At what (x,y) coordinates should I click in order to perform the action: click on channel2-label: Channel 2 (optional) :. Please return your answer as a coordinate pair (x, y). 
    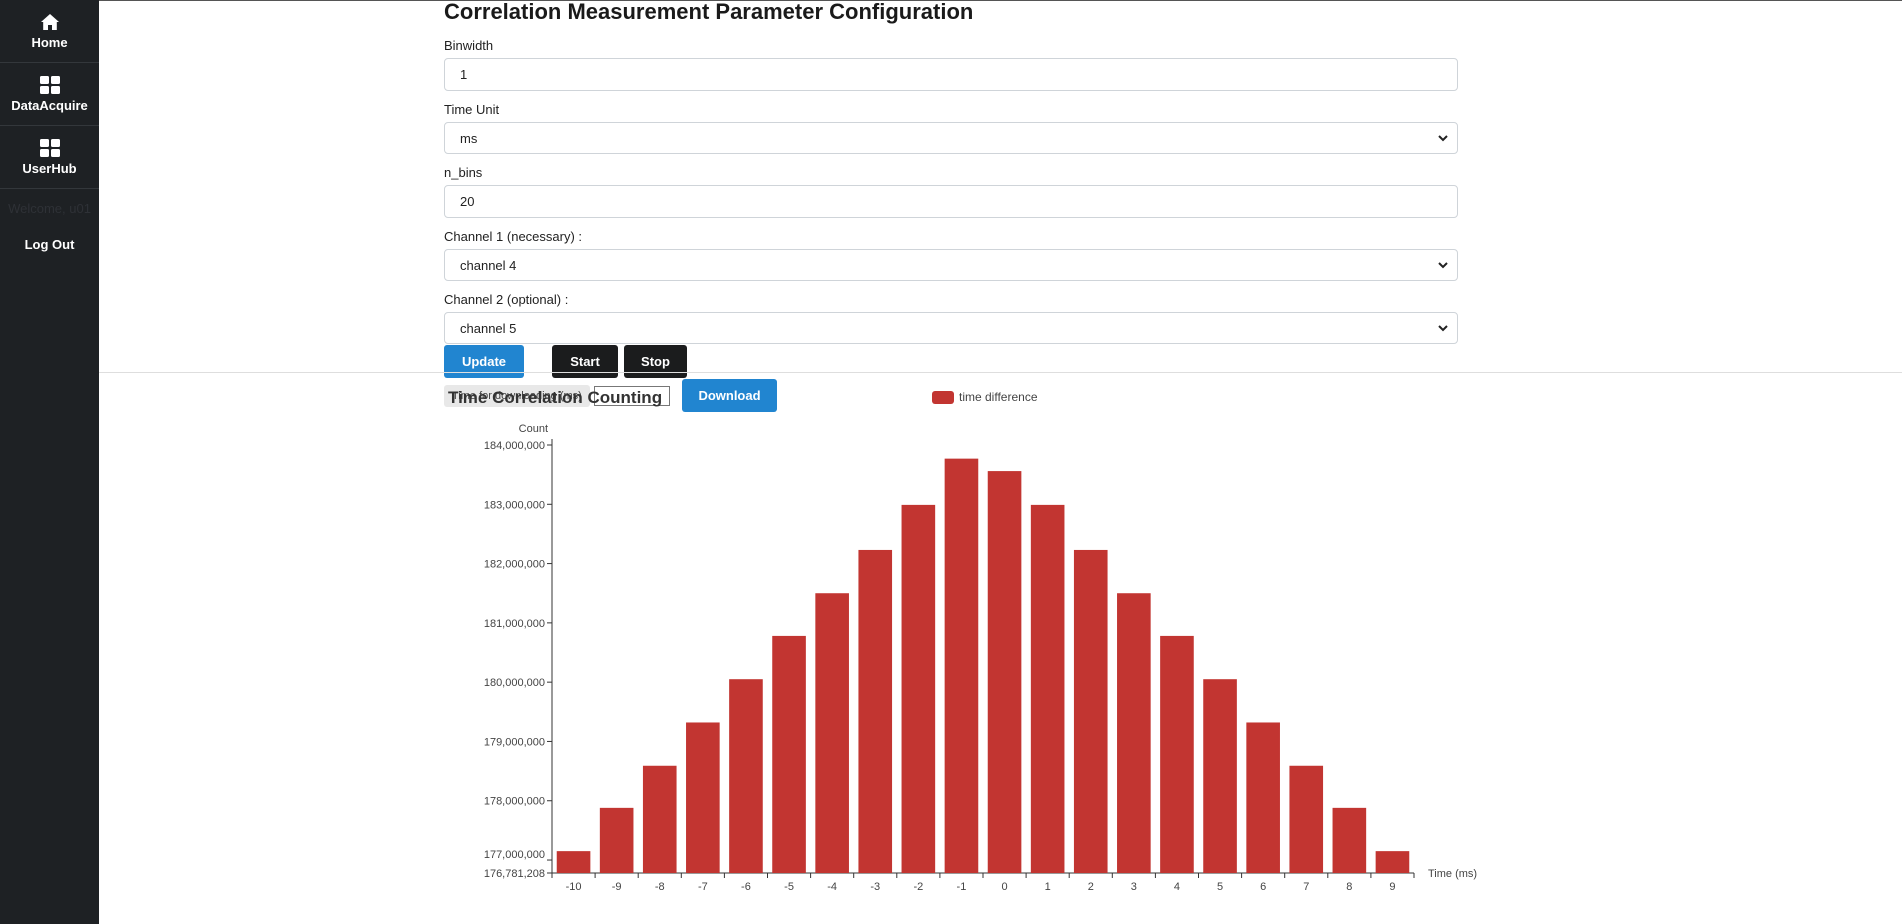
    Looking at the image, I should click on (506, 299).